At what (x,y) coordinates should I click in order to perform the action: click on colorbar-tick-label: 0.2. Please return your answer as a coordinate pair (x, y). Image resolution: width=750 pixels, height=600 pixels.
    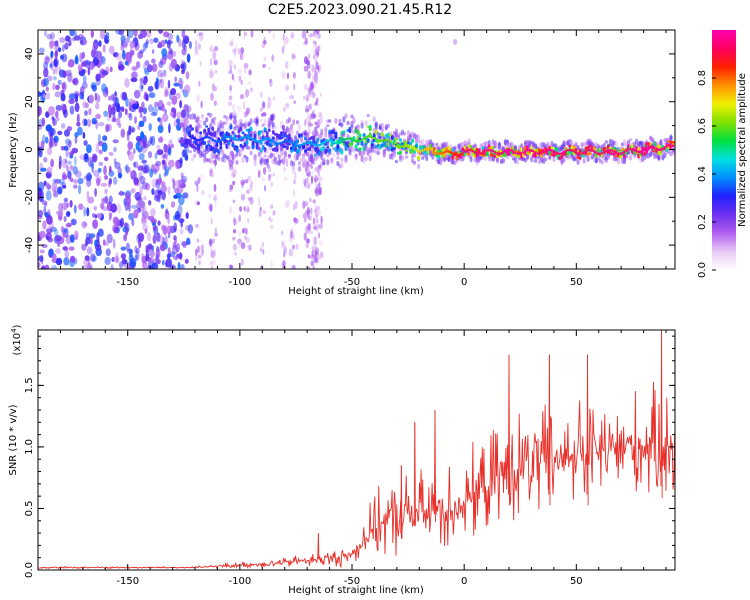
    Looking at the image, I should click on (702, 222).